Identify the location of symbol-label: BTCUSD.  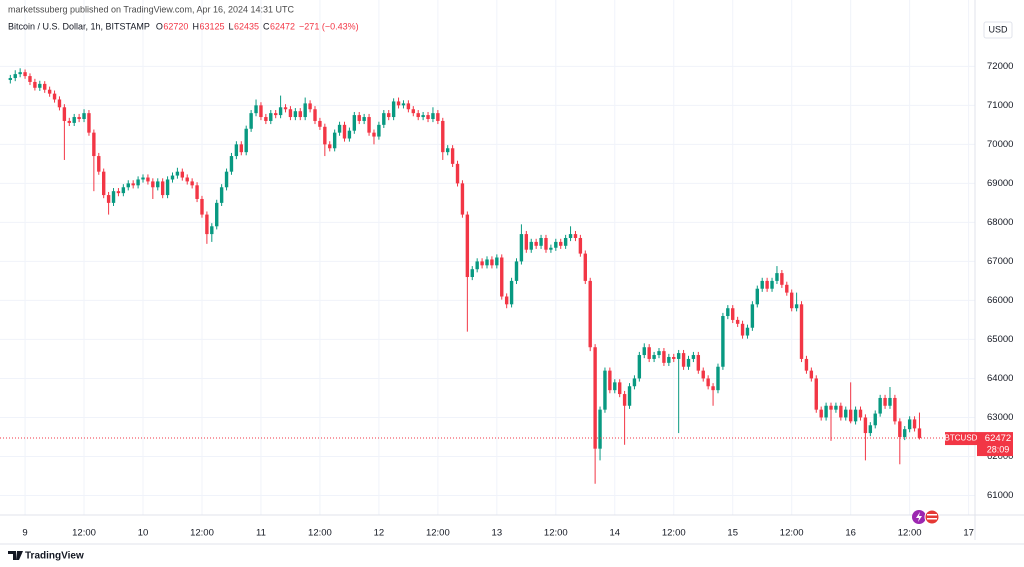
(961, 438).